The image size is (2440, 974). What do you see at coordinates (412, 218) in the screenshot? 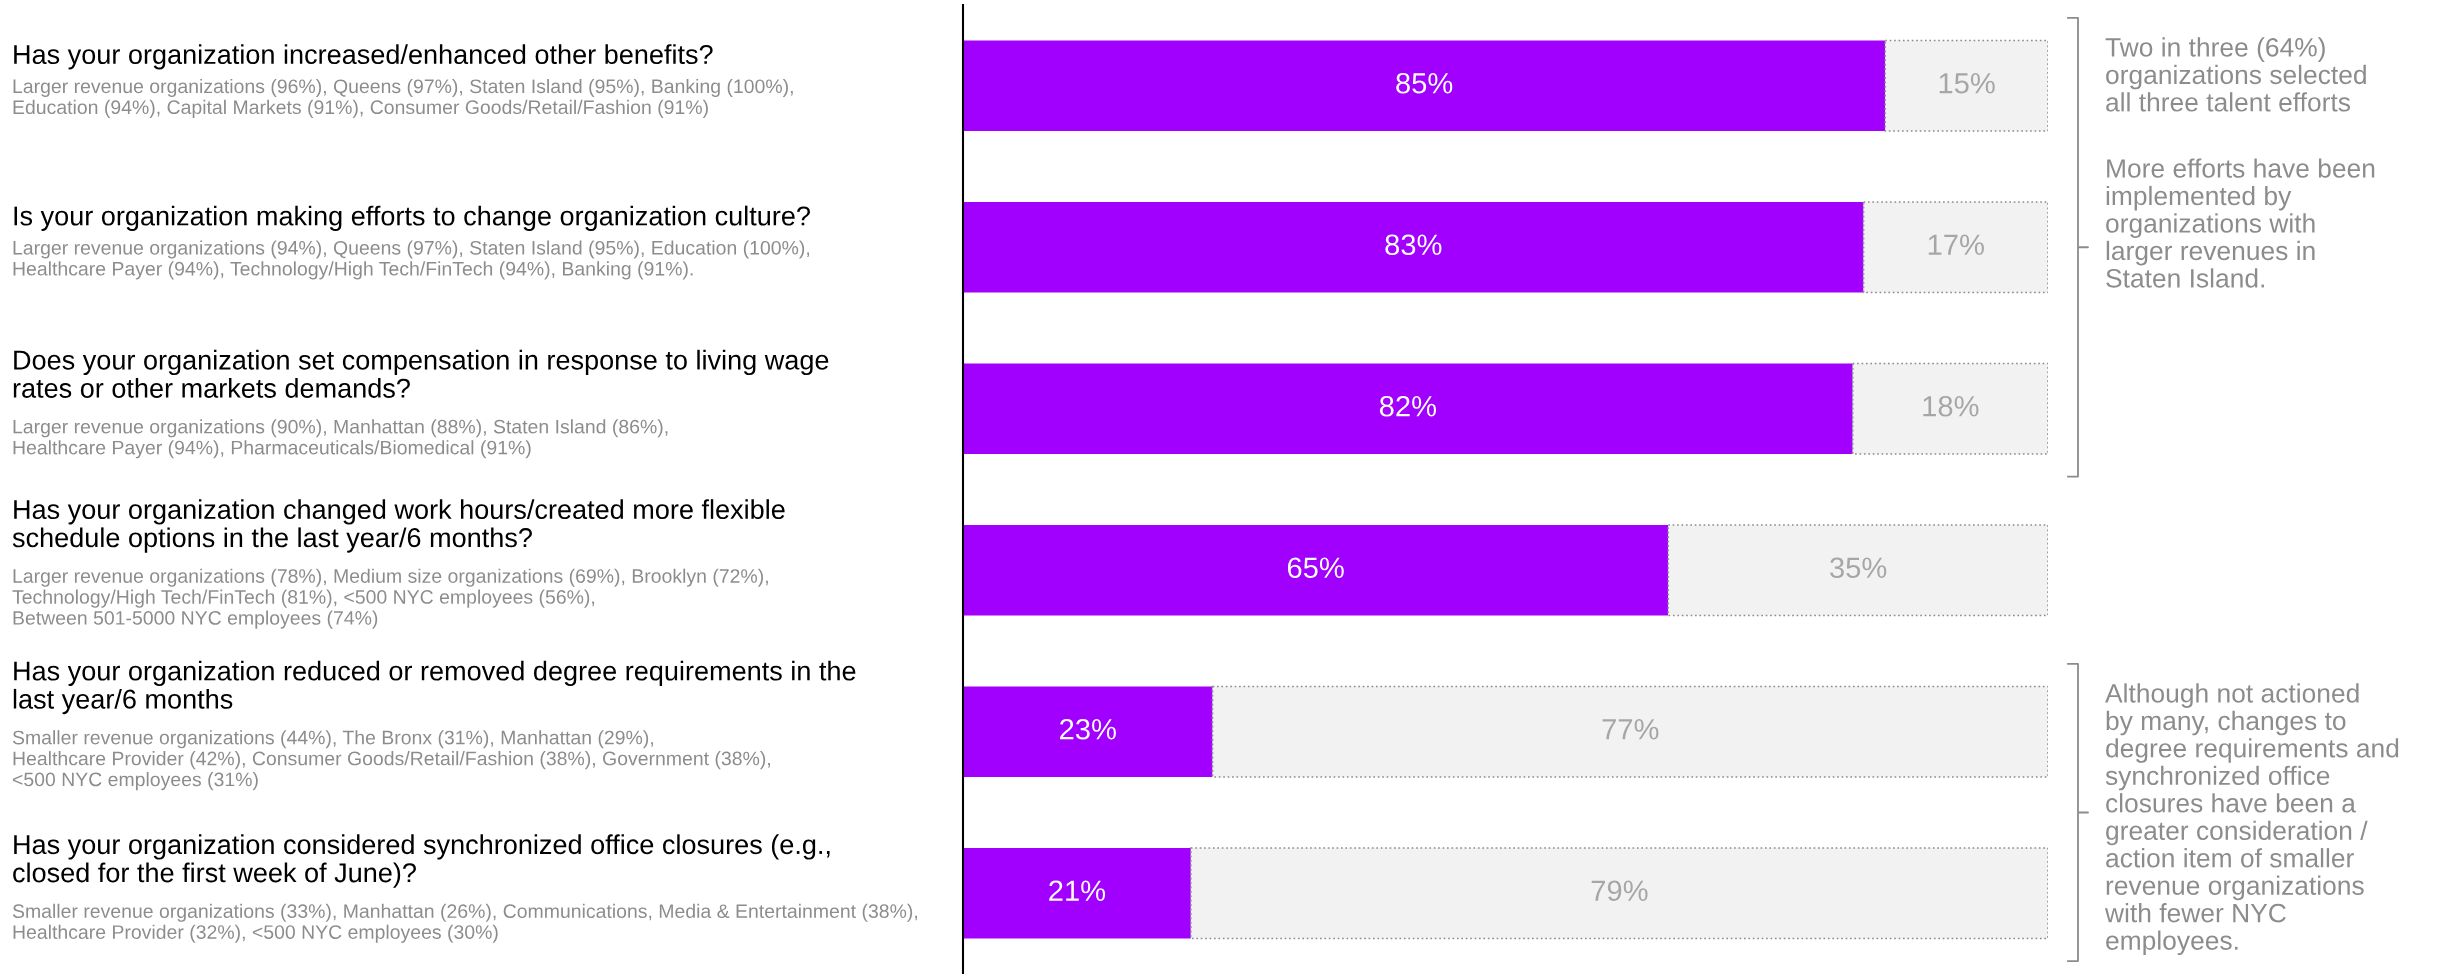
I see `y-tick-label: Is your organization making efforts to change organization culture?` at bounding box center [412, 218].